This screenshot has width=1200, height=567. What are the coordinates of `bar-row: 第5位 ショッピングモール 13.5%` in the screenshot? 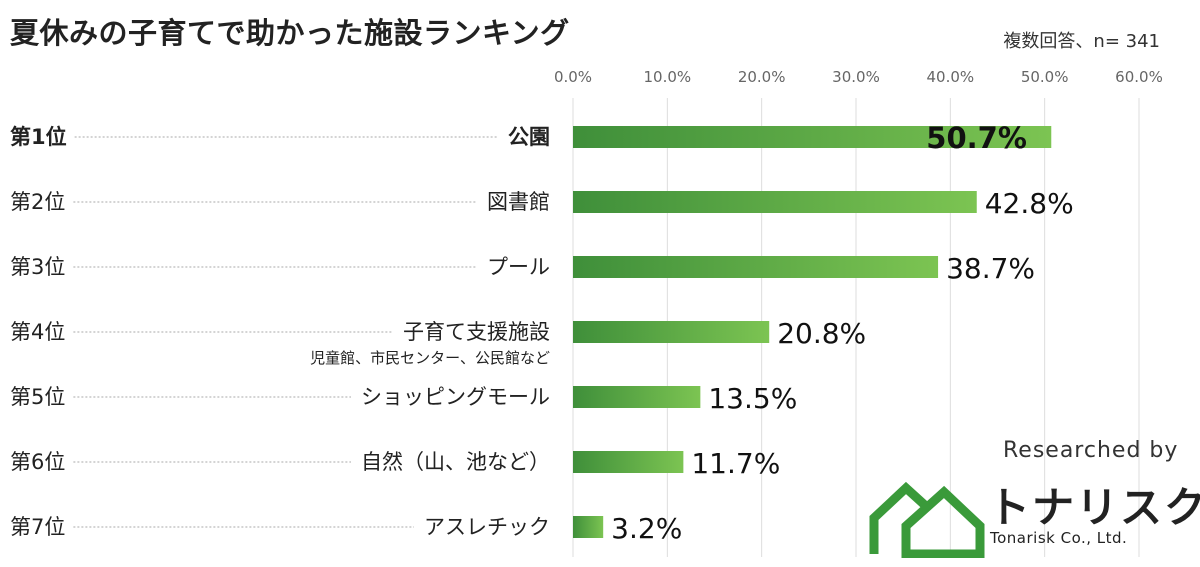 It's located at (403, 398).